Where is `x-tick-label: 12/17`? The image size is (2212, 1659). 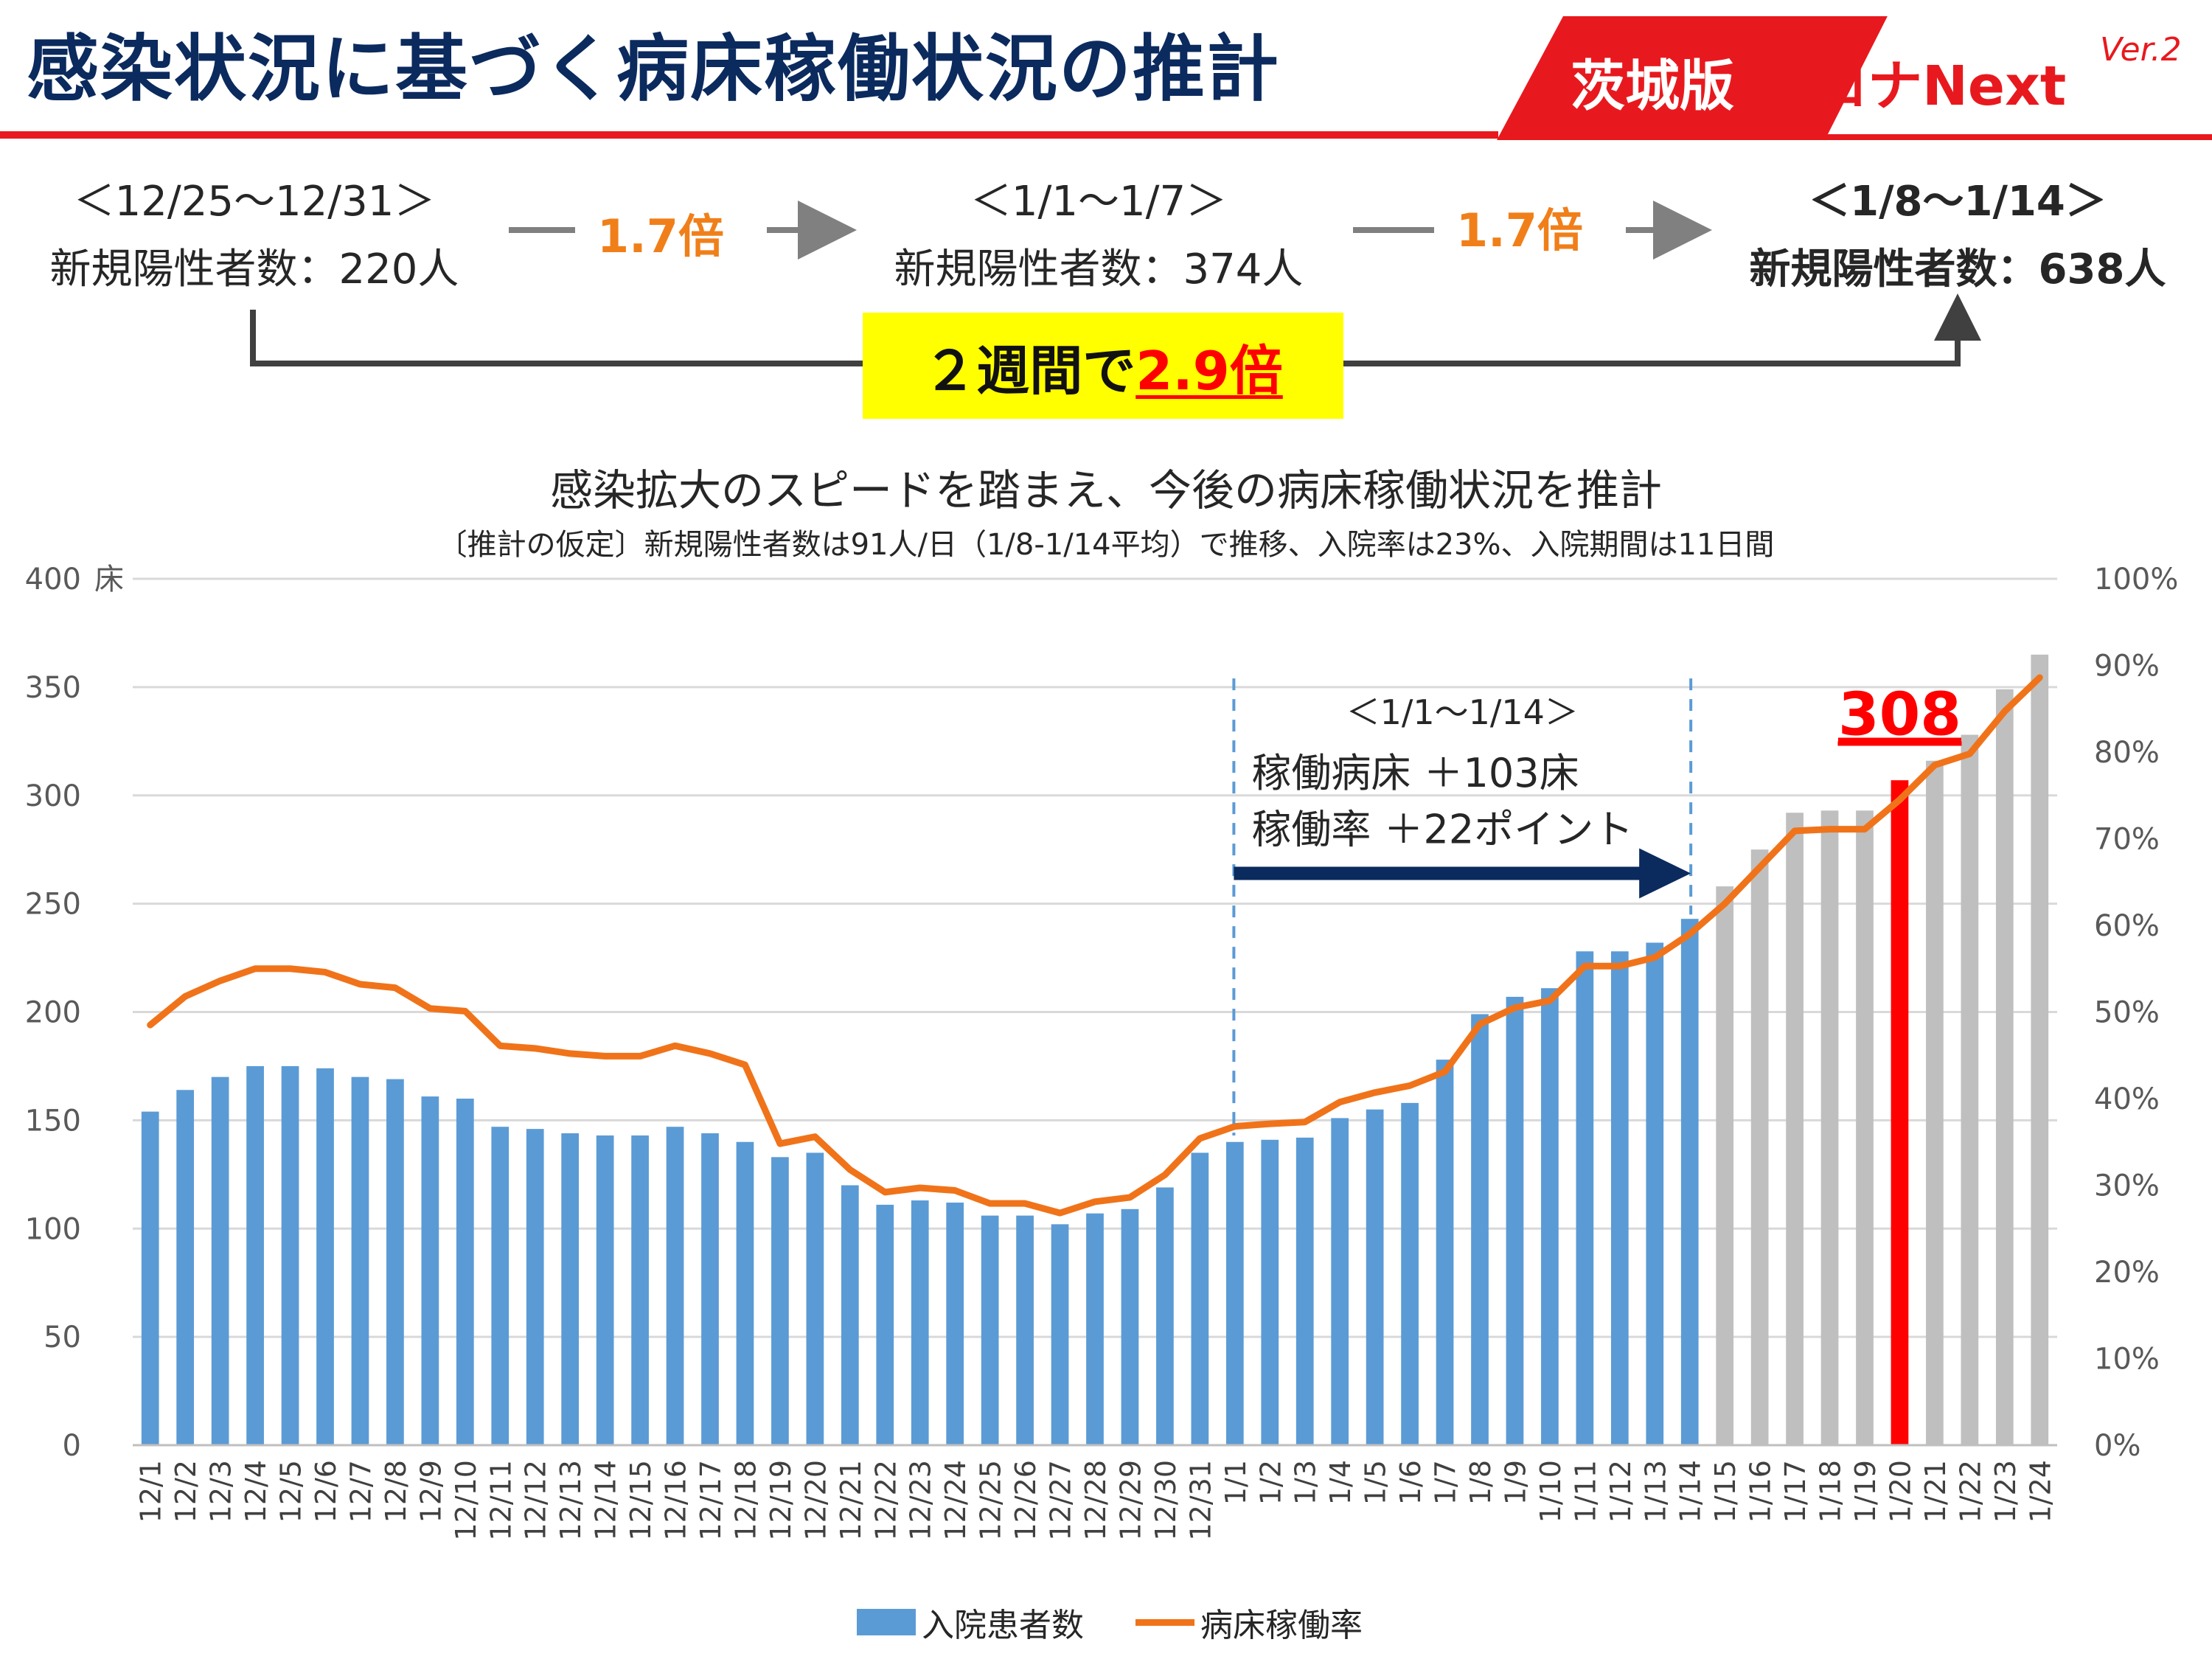
x-tick-label: 12/17 is located at coordinates (711, 1500).